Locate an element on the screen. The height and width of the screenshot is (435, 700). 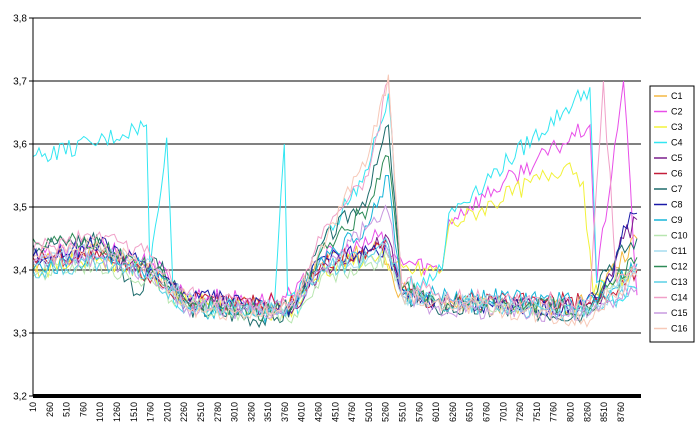
x-tick-label: 5260 is located at coordinates (386, 412).